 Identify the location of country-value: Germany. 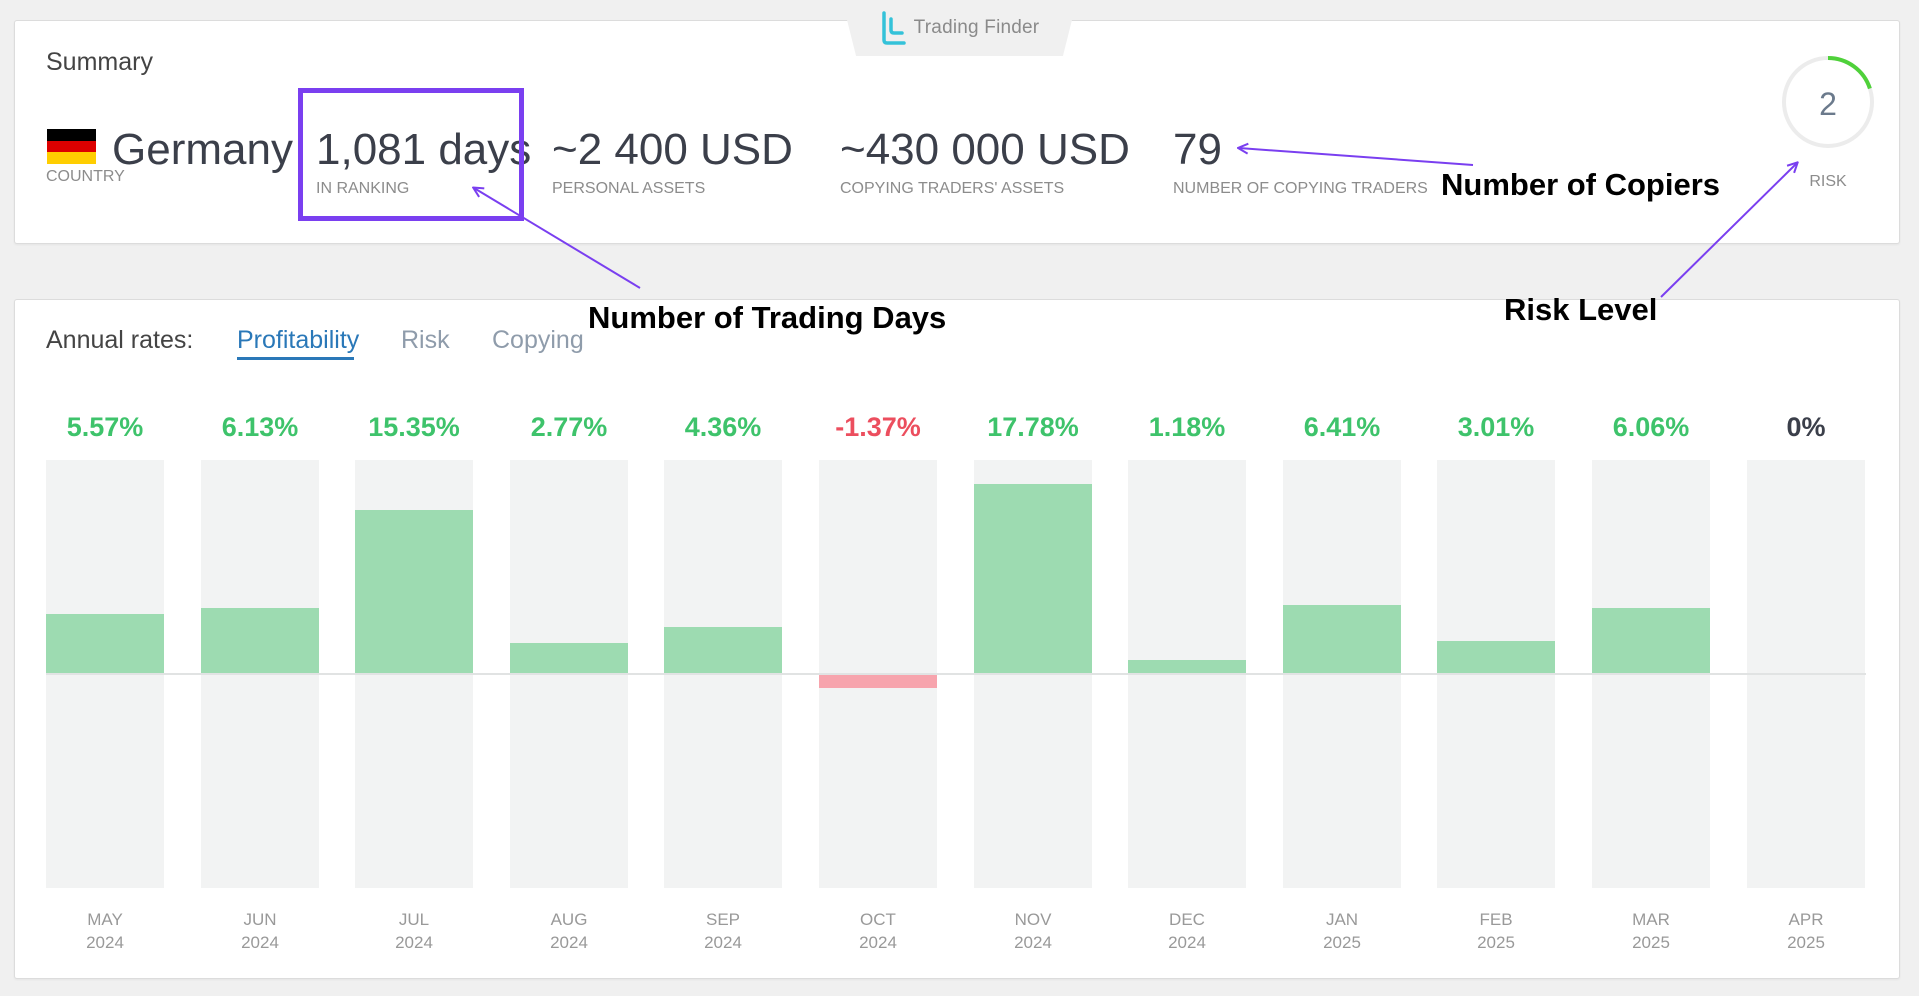
(202, 149).